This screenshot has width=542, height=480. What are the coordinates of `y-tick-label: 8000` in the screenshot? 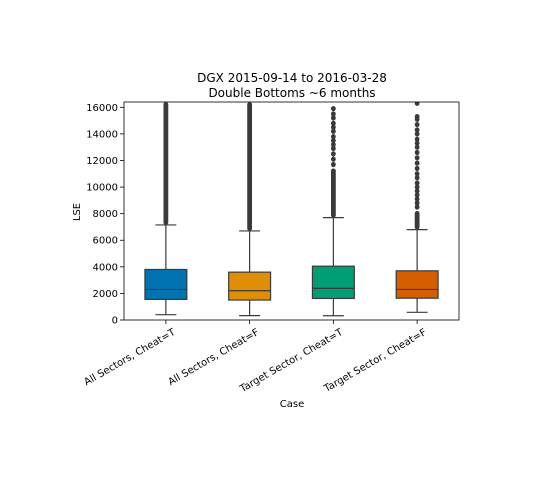 It's located at (105, 214).